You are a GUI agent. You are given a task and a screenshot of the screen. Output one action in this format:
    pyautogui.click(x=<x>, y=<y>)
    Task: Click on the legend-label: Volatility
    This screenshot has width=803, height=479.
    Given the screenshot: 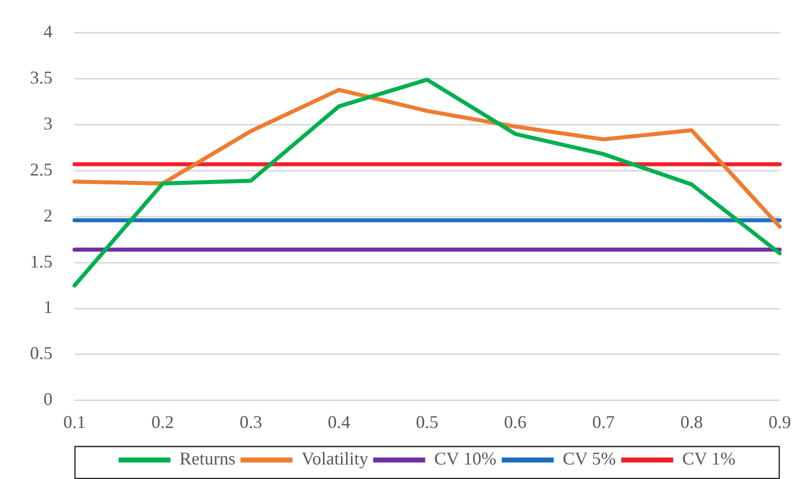 What is the action you would take?
    pyautogui.click(x=335, y=458)
    